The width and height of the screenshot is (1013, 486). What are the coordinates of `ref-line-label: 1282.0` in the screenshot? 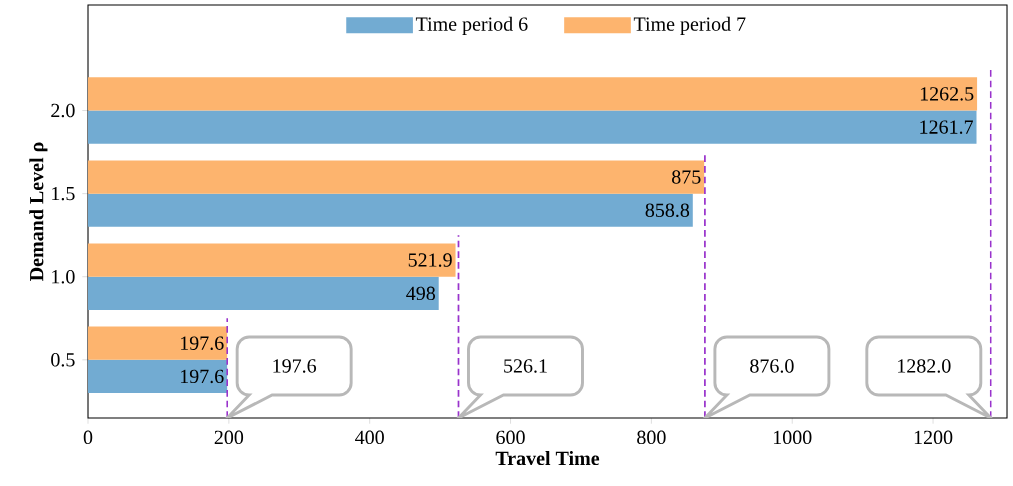 It's located at (924, 366).